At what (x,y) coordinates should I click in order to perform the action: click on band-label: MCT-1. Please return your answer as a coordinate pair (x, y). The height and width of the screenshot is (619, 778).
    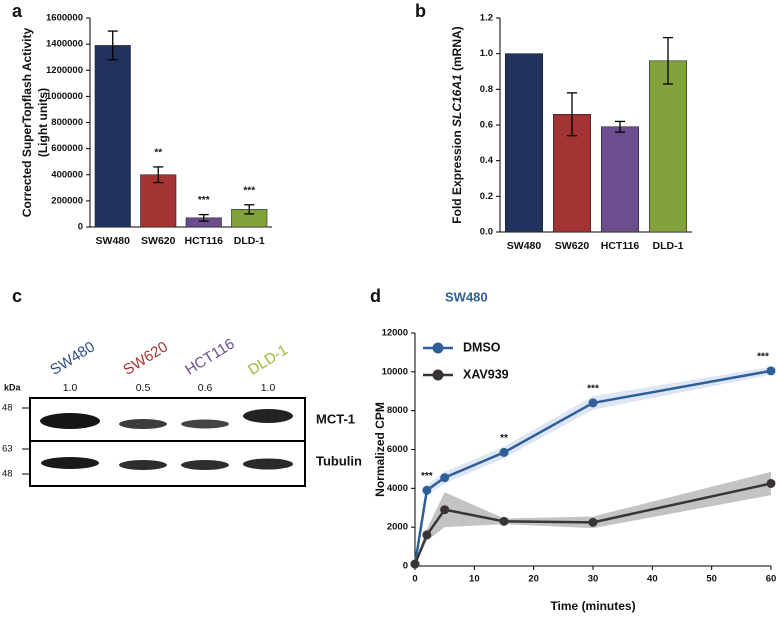
    Looking at the image, I should click on (335, 418).